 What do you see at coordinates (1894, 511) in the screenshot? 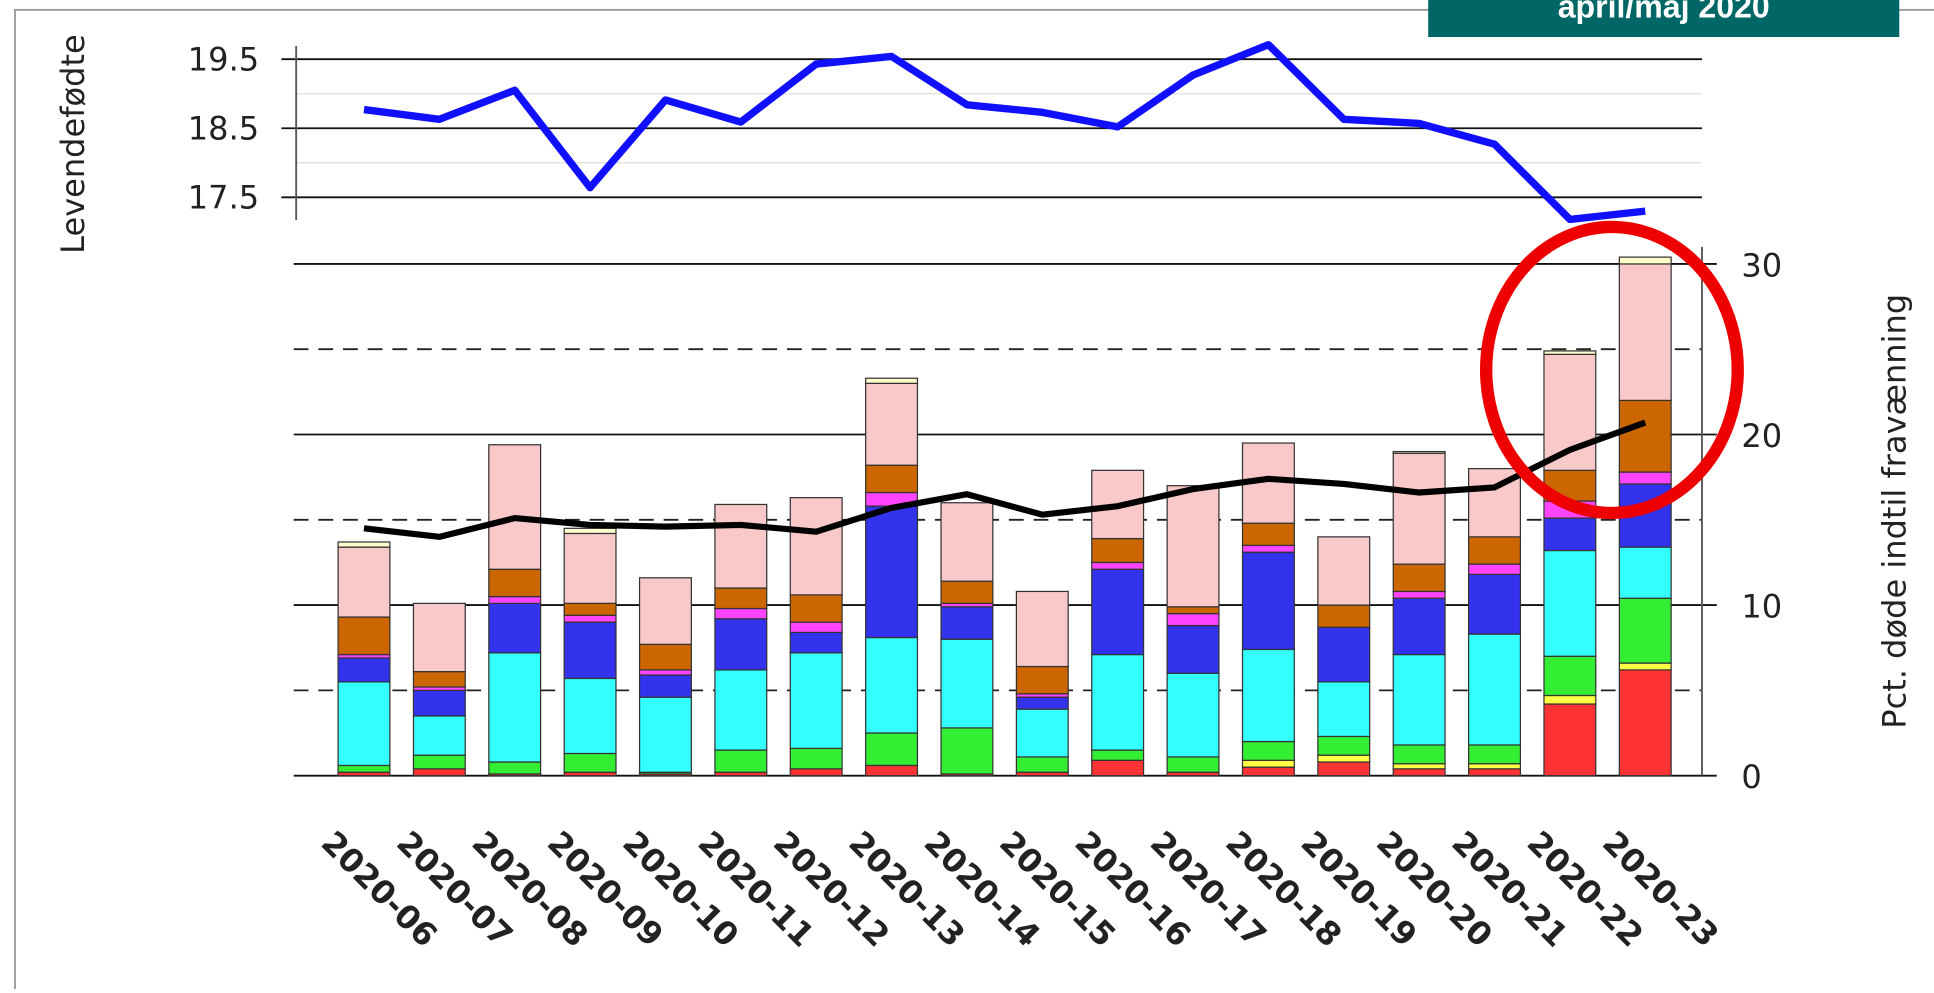
I see `y-axis-title: Pct. døde indtil fravænning` at bounding box center [1894, 511].